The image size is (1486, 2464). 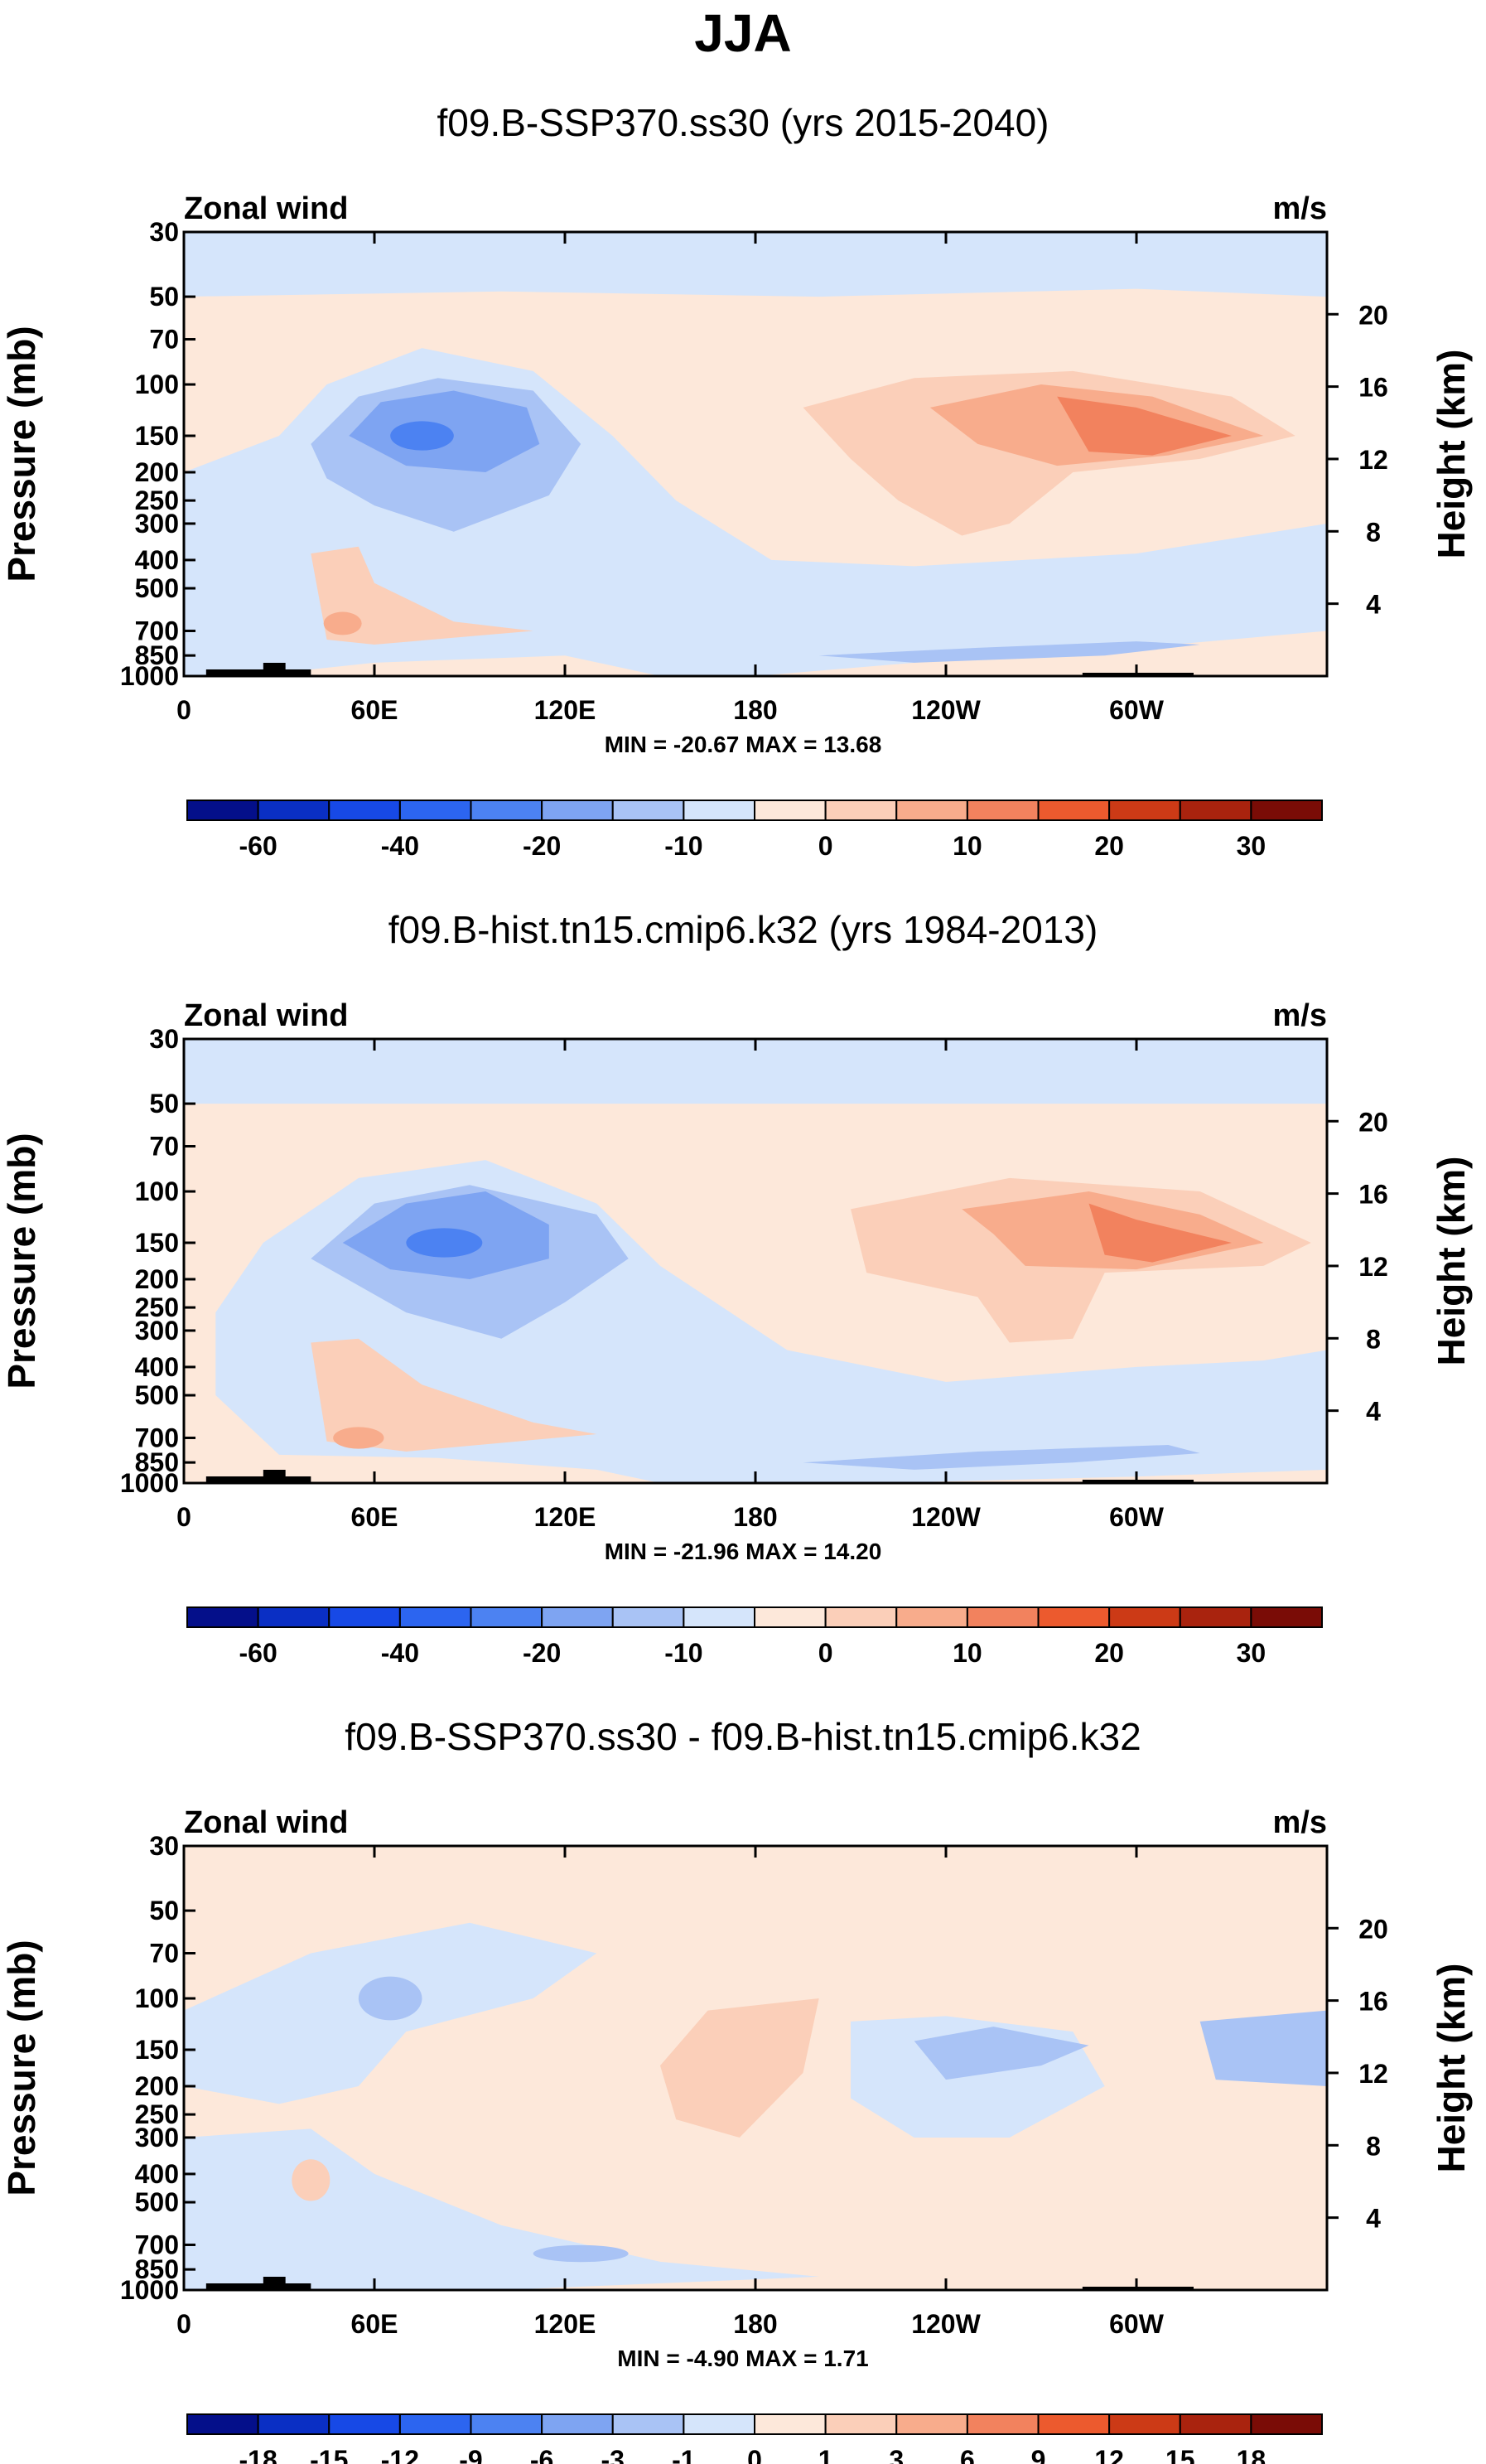 What do you see at coordinates (1180, 2454) in the screenshot?
I see `colorbar-label: 15` at bounding box center [1180, 2454].